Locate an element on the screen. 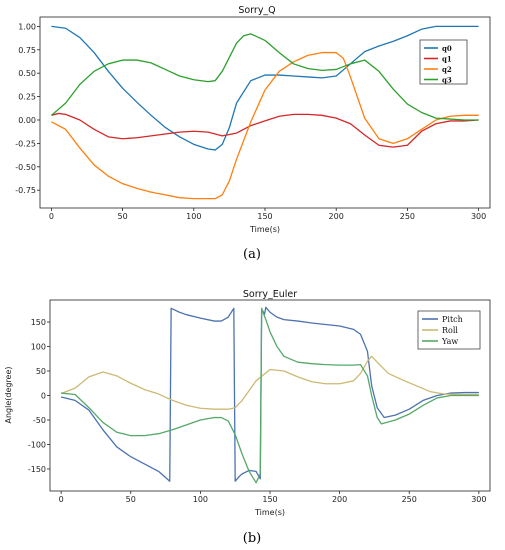  chart-b-xlabel: Time(s) is located at coordinates (269, 512).